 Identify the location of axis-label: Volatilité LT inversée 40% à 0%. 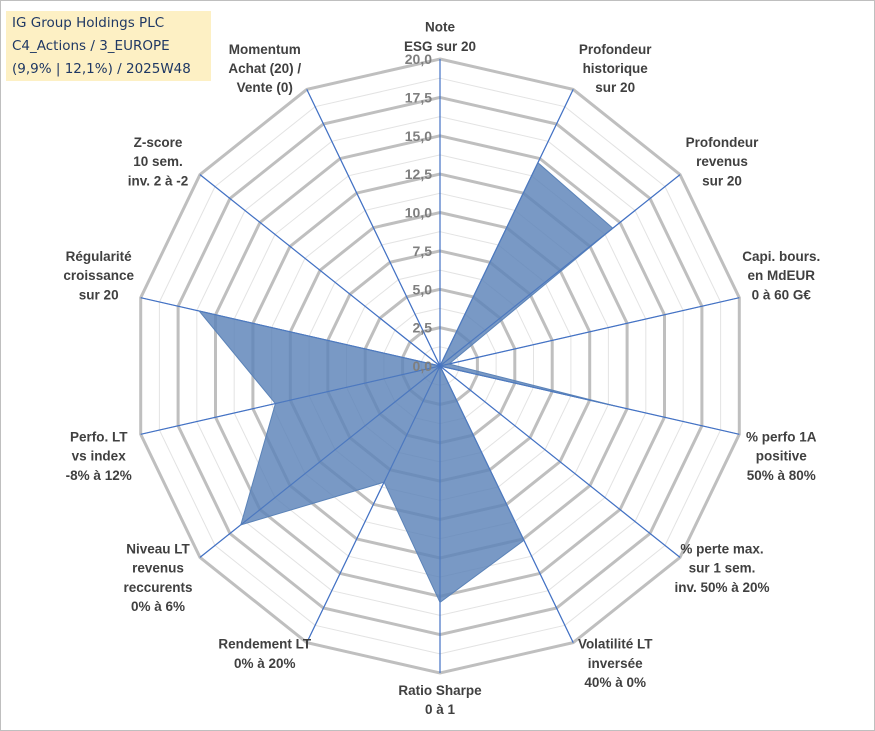
(615, 663).